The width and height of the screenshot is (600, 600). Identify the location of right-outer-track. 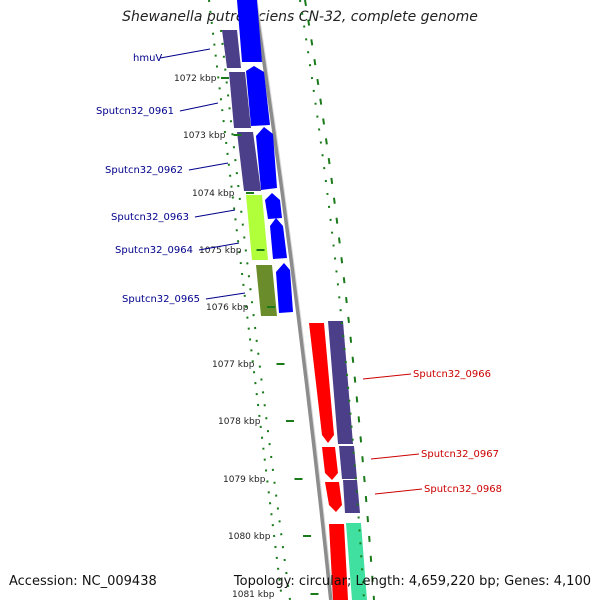
(339, 300).